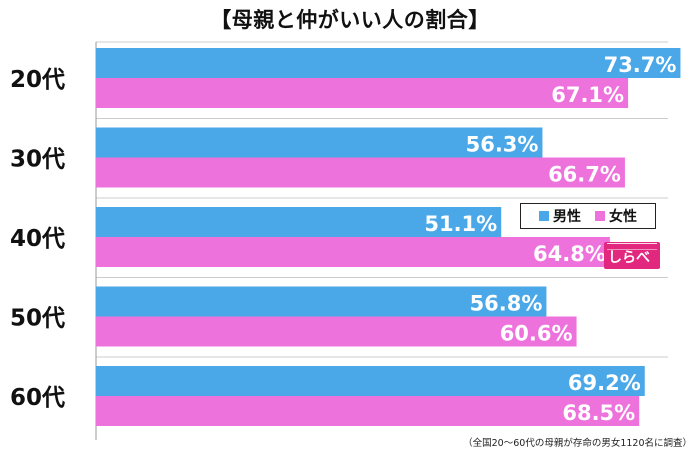 Image resolution: width=700 pixels, height=451 pixels. What do you see at coordinates (600, 216) in the screenshot?
I see `legend-swatch-female` at bounding box center [600, 216].